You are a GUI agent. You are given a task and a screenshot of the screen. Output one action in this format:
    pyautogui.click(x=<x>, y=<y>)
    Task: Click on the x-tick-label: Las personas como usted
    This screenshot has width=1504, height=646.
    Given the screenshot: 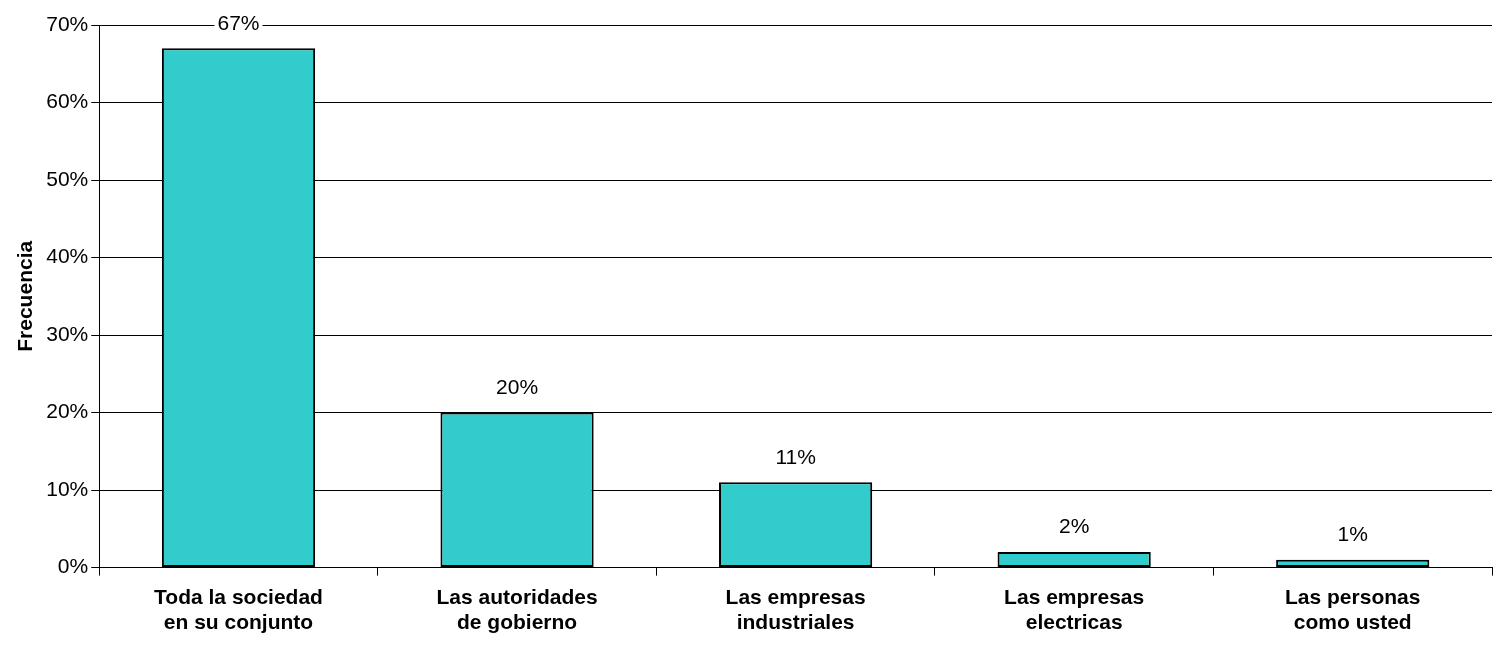 What is the action you would take?
    pyautogui.click(x=1353, y=609)
    